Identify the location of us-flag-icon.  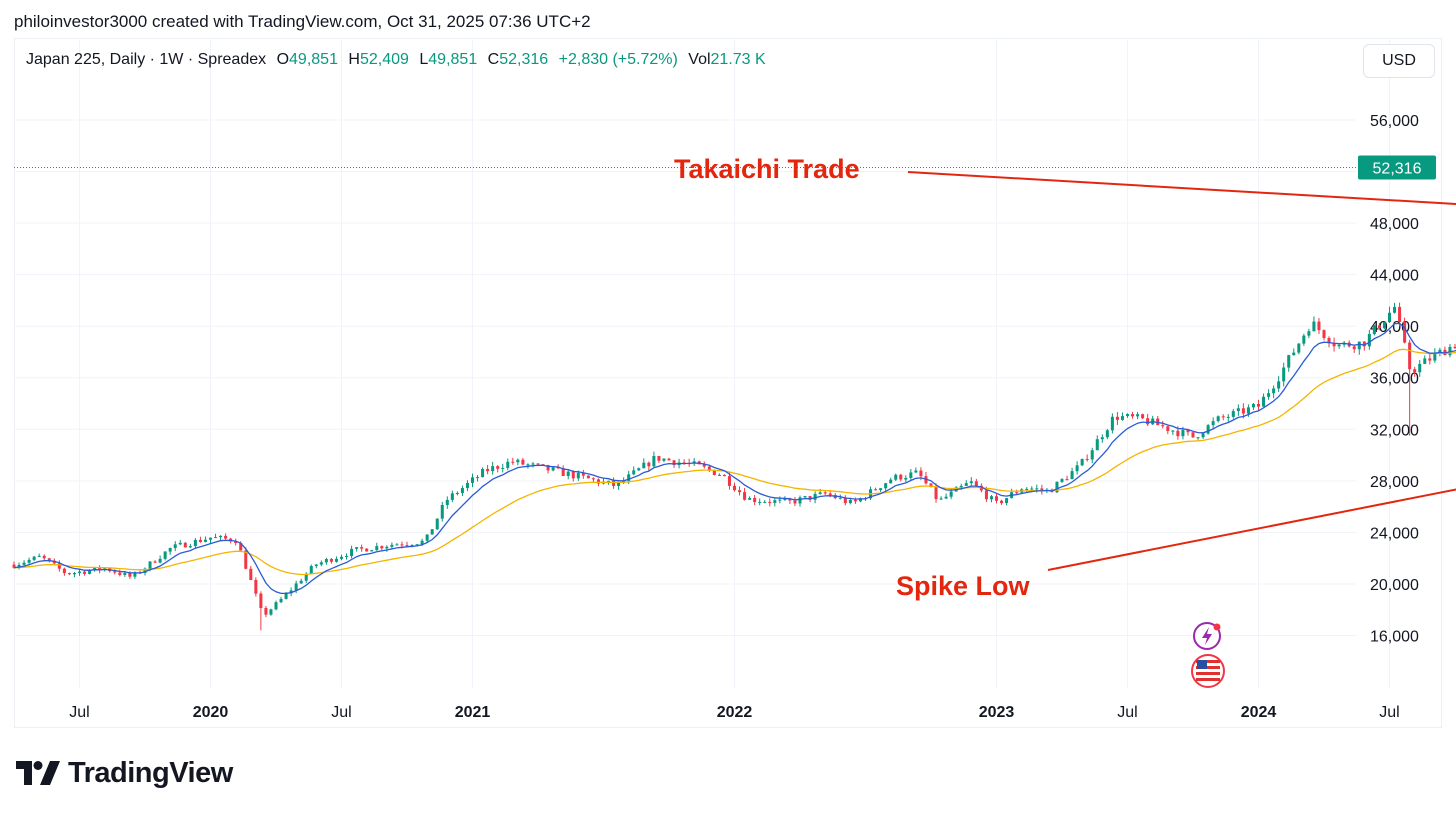
(1208, 671).